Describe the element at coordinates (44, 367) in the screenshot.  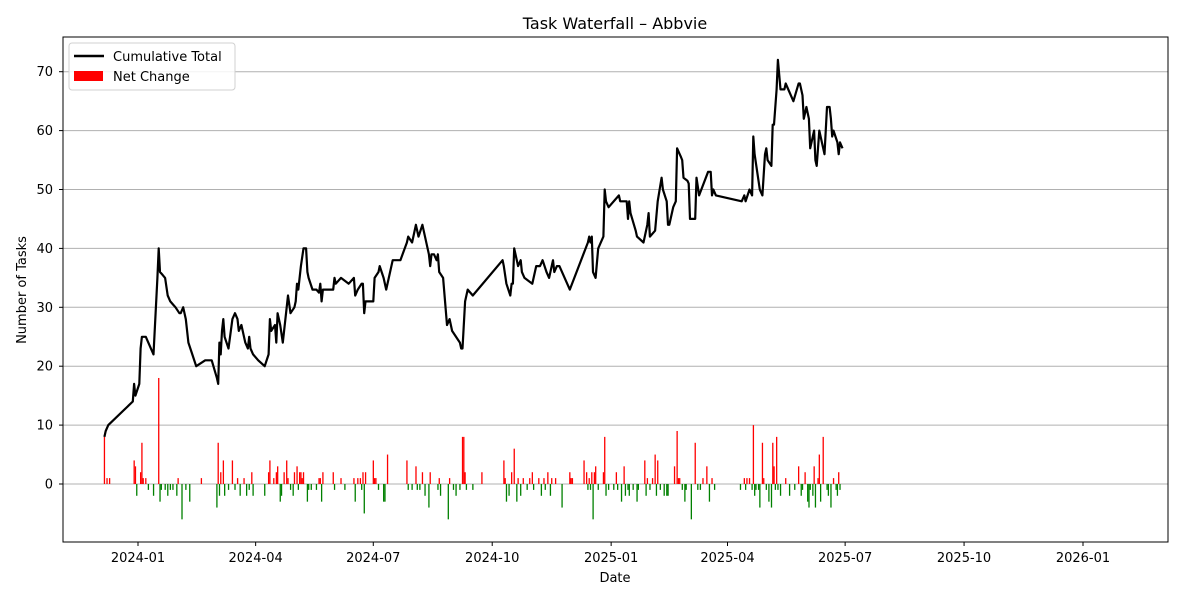
I see `y-tick-label: 20` at that location.